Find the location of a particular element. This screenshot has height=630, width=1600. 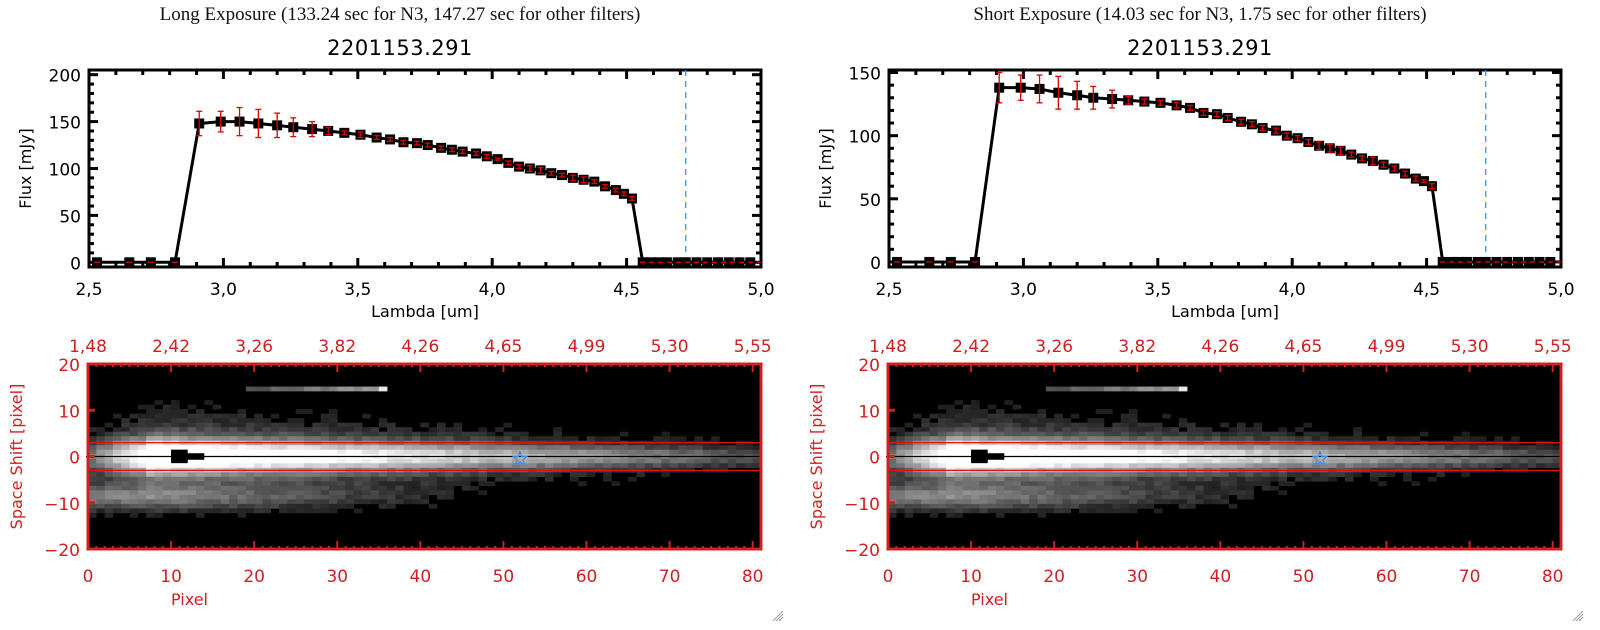

y-tick-label: −10 is located at coordinates (62, 505).